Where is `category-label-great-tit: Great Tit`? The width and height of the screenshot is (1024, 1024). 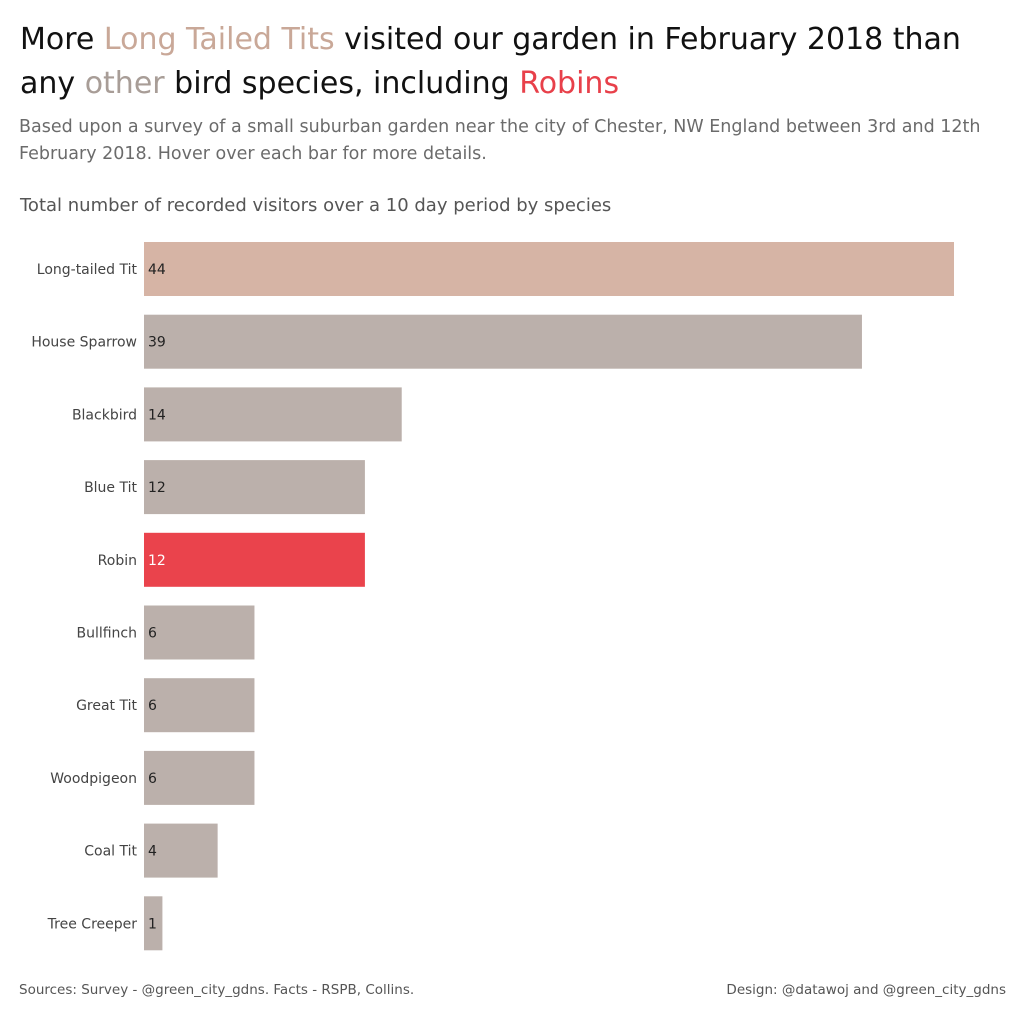
category-label-great-tit: Great Tit is located at coordinates (106, 706).